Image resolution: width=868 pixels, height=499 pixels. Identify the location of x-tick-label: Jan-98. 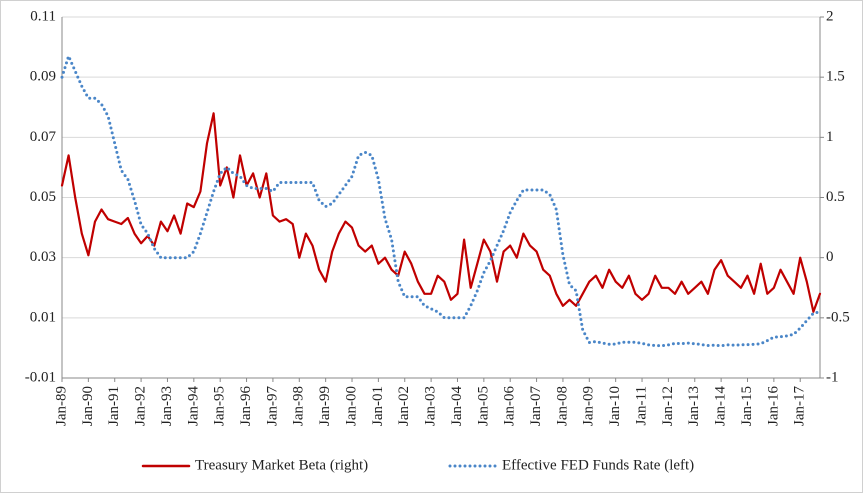
(299, 406).